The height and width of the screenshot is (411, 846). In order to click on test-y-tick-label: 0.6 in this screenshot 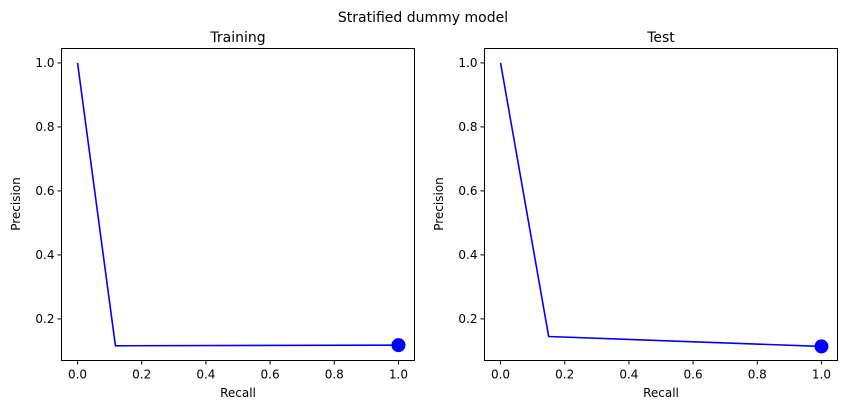, I will do `click(467, 191)`.